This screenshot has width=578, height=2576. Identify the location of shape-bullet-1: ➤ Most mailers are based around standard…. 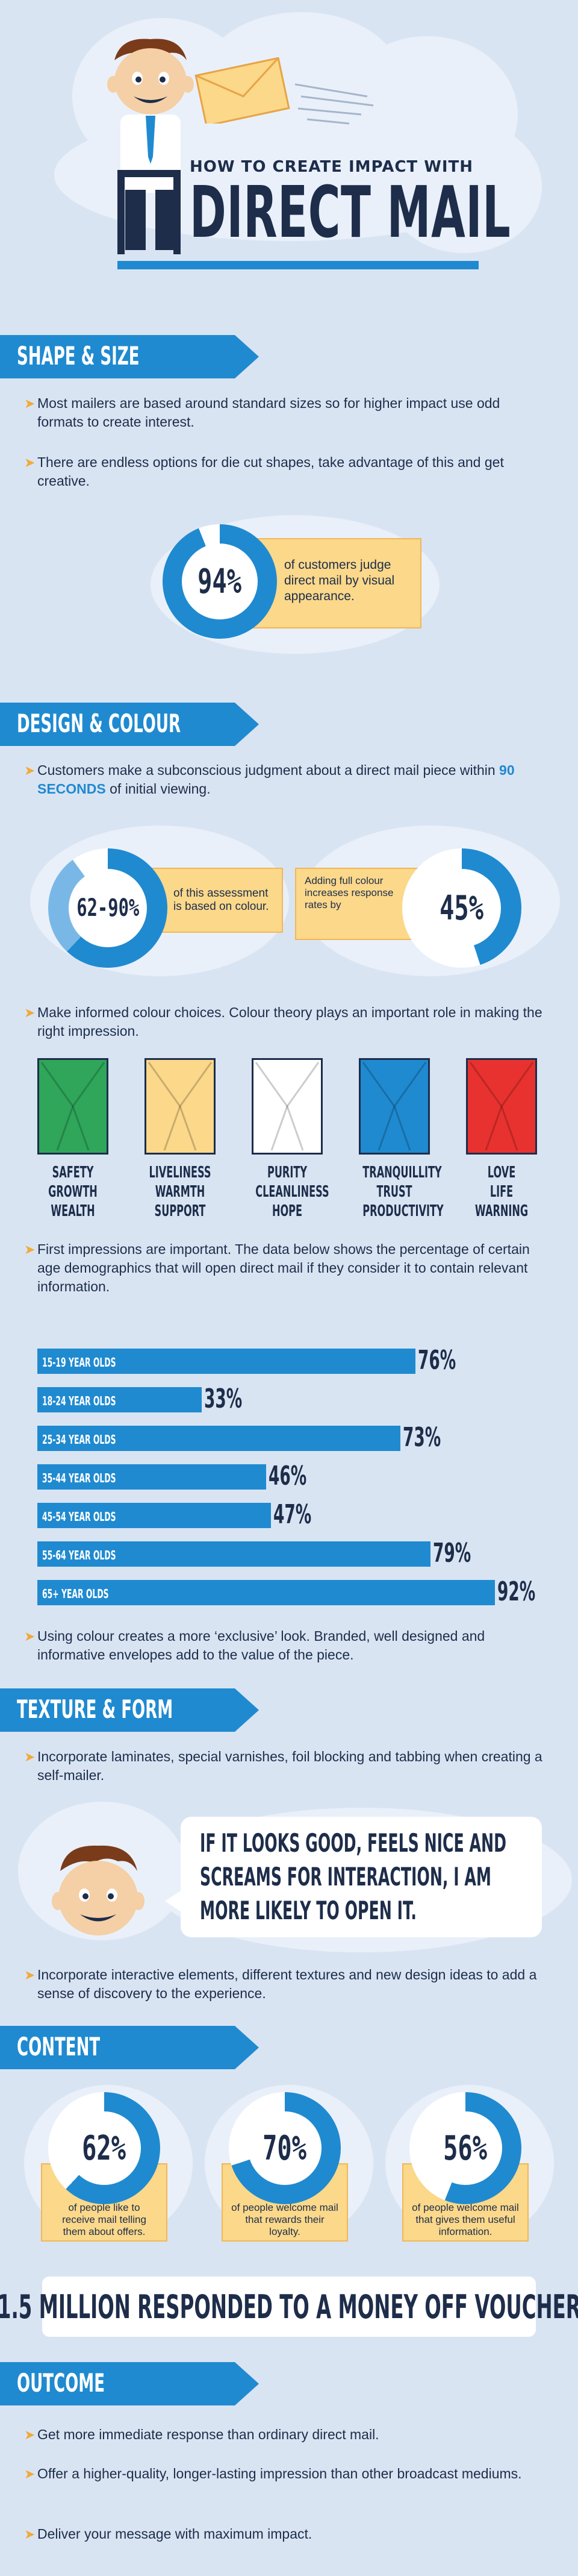
(262, 412).